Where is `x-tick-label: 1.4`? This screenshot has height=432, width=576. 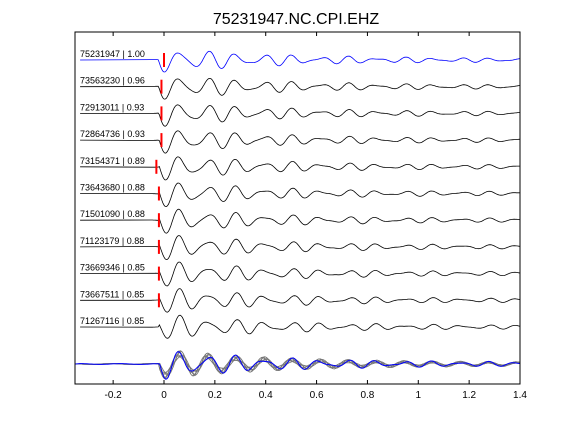 x-tick-label: 1.4 is located at coordinates (520, 395).